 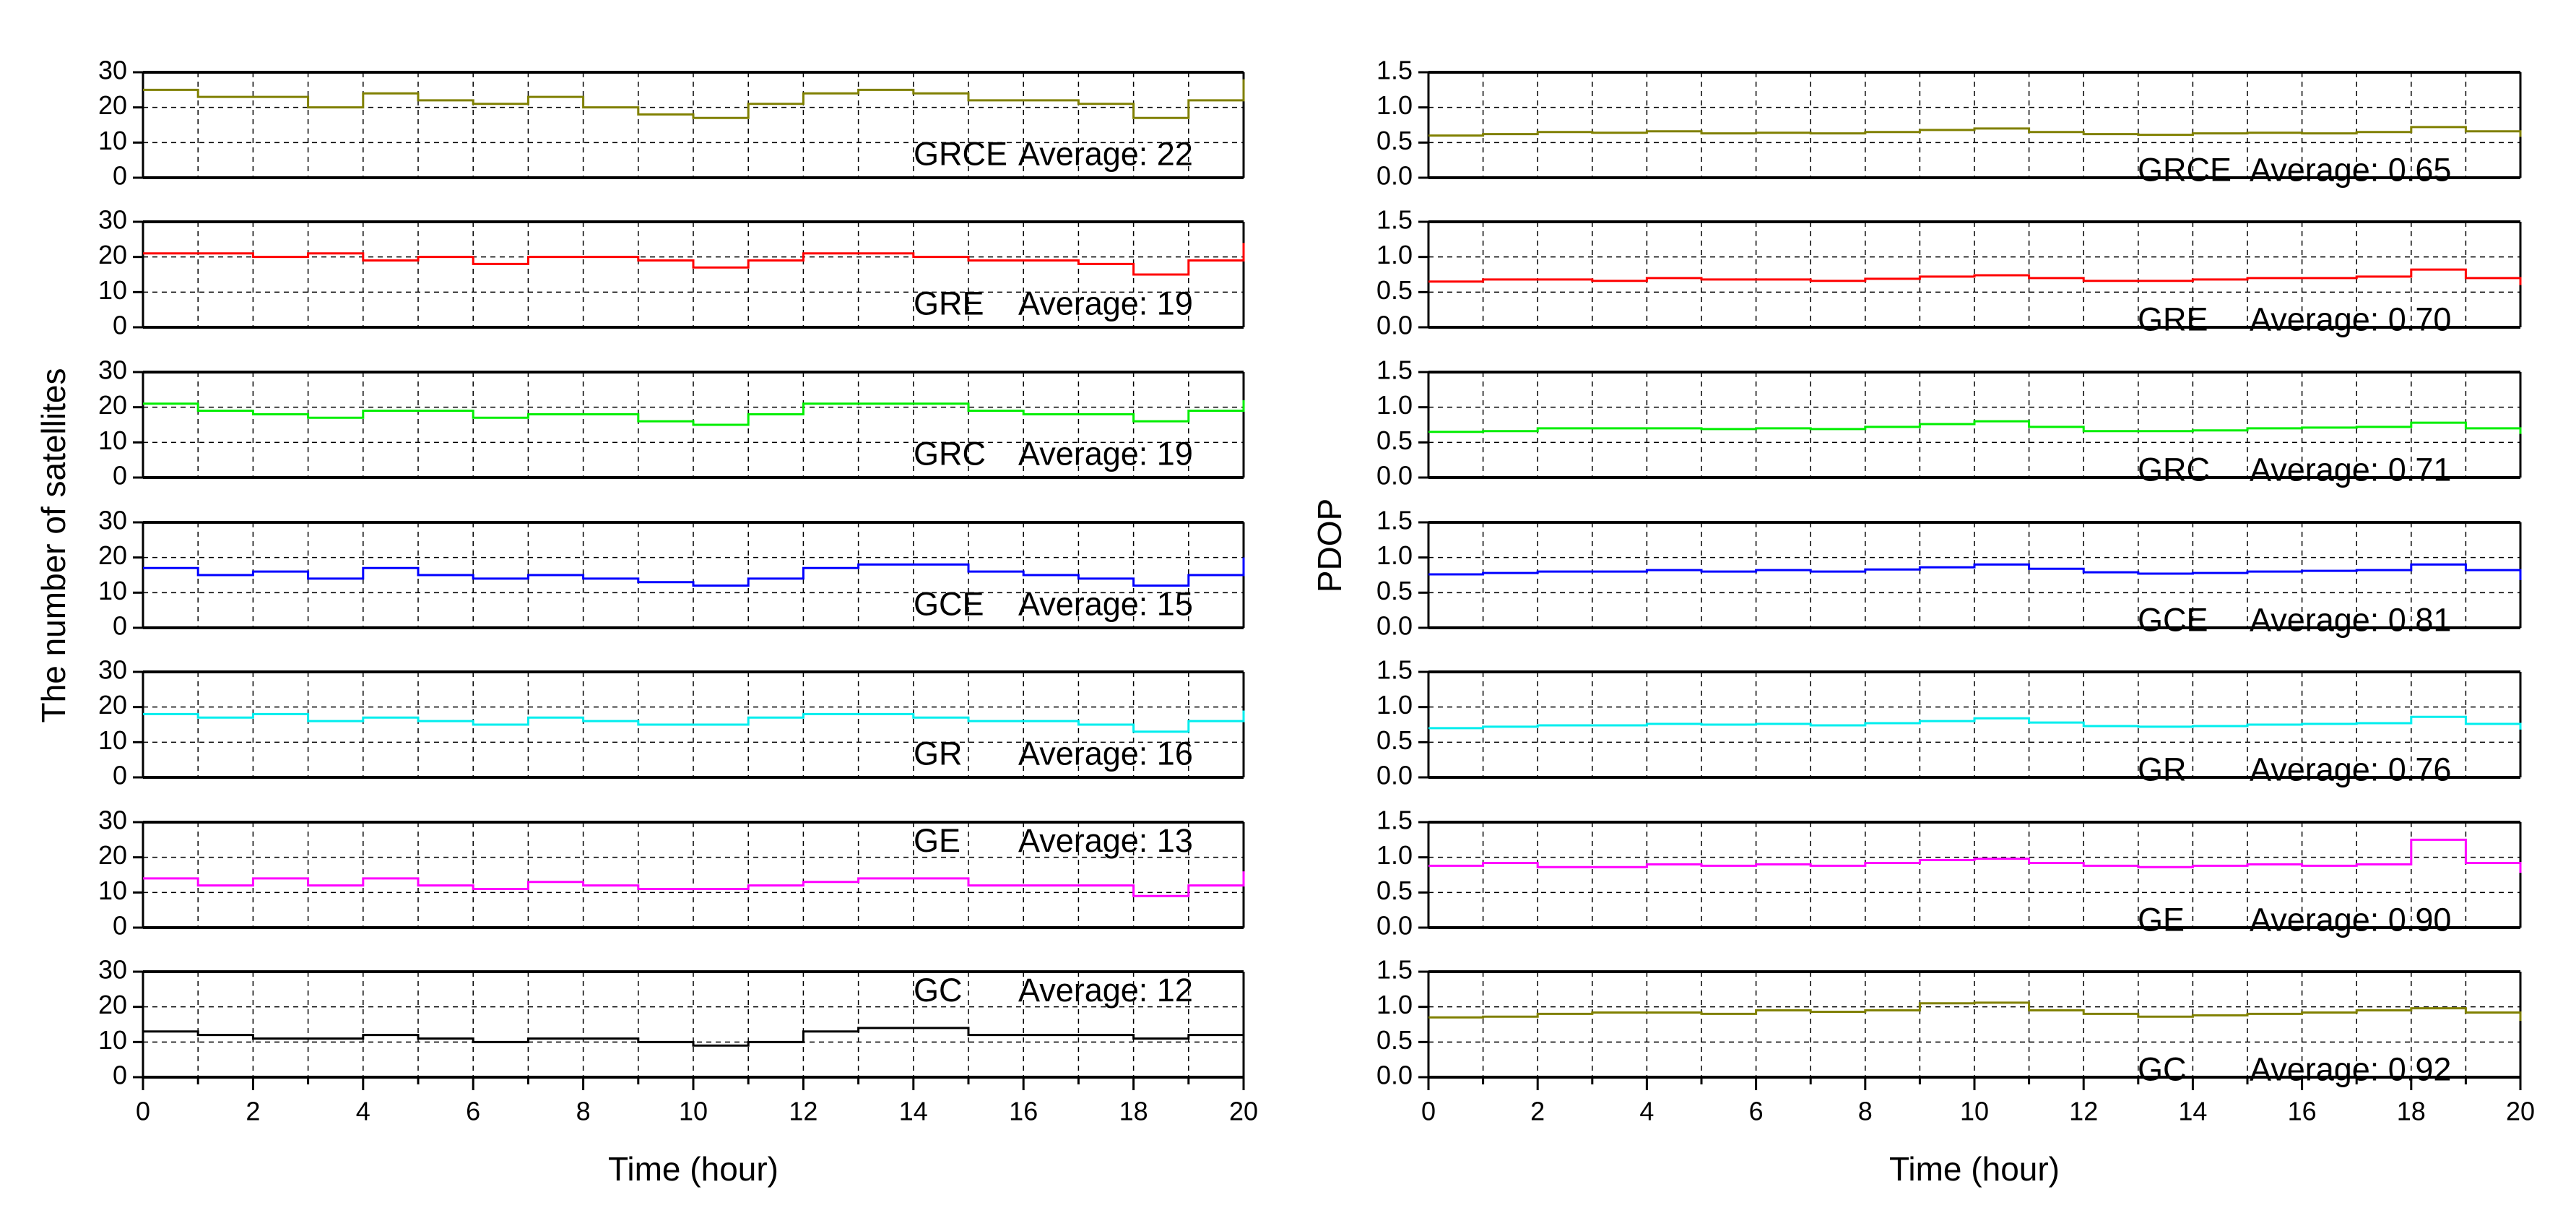 What do you see at coordinates (2350, 170) in the screenshot?
I see `average-label: Average: 0.65` at bounding box center [2350, 170].